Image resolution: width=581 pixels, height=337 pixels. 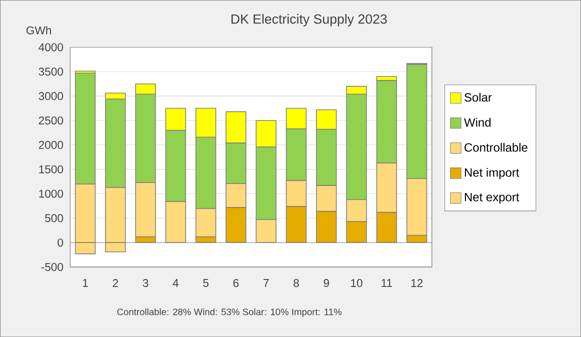 What do you see at coordinates (175, 282) in the screenshot?
I see `x-tick-label: 4` at bounding box center [175, 282].